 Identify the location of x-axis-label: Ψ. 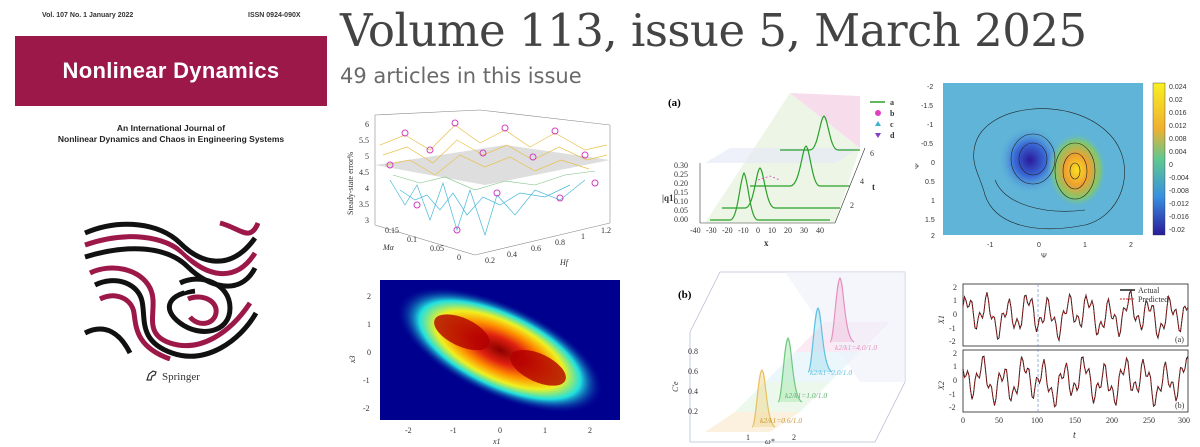
(1044, 256).